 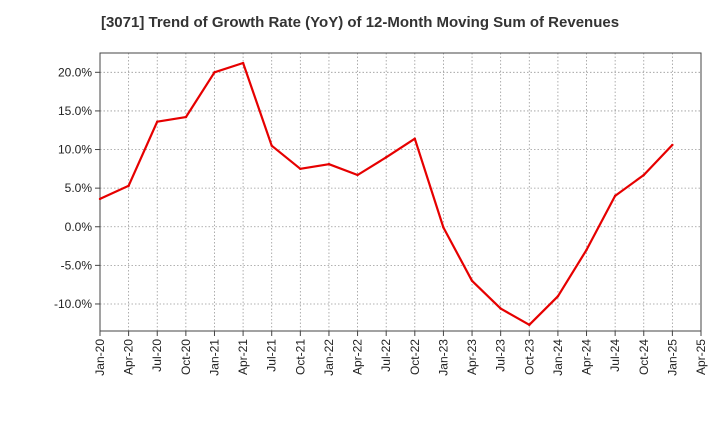 What do you see at coordinates (272, 355) in the screenshot?
I see `x-tick-label: Jul-21` at bounding box center [272, 355].